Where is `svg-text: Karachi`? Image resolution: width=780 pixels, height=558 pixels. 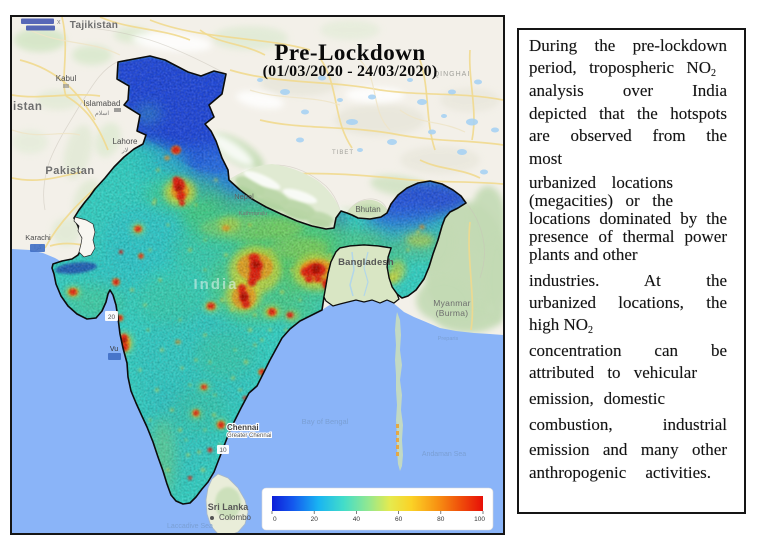 svg-text: Karachi is located at coordinates (38, 237).